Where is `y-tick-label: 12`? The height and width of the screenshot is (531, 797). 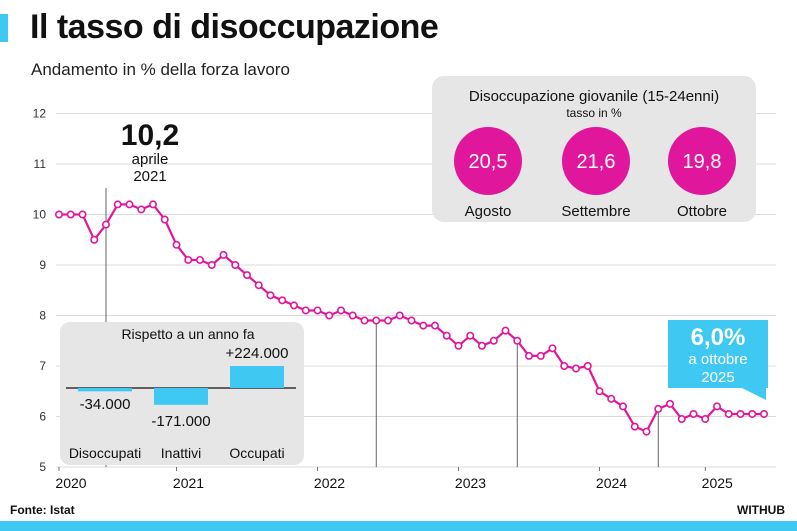 y-tick-label: 12 is located at coordinates (40, 114).